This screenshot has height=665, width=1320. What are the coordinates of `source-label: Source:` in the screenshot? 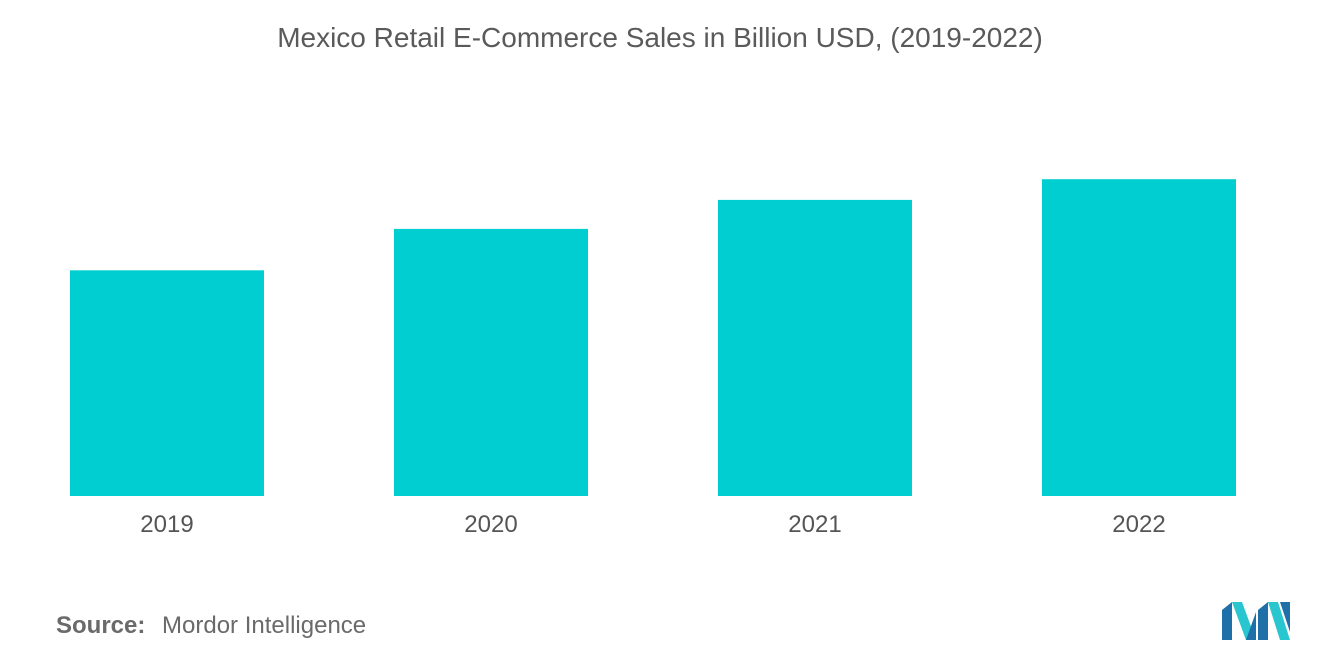 It's located at (101, 625).